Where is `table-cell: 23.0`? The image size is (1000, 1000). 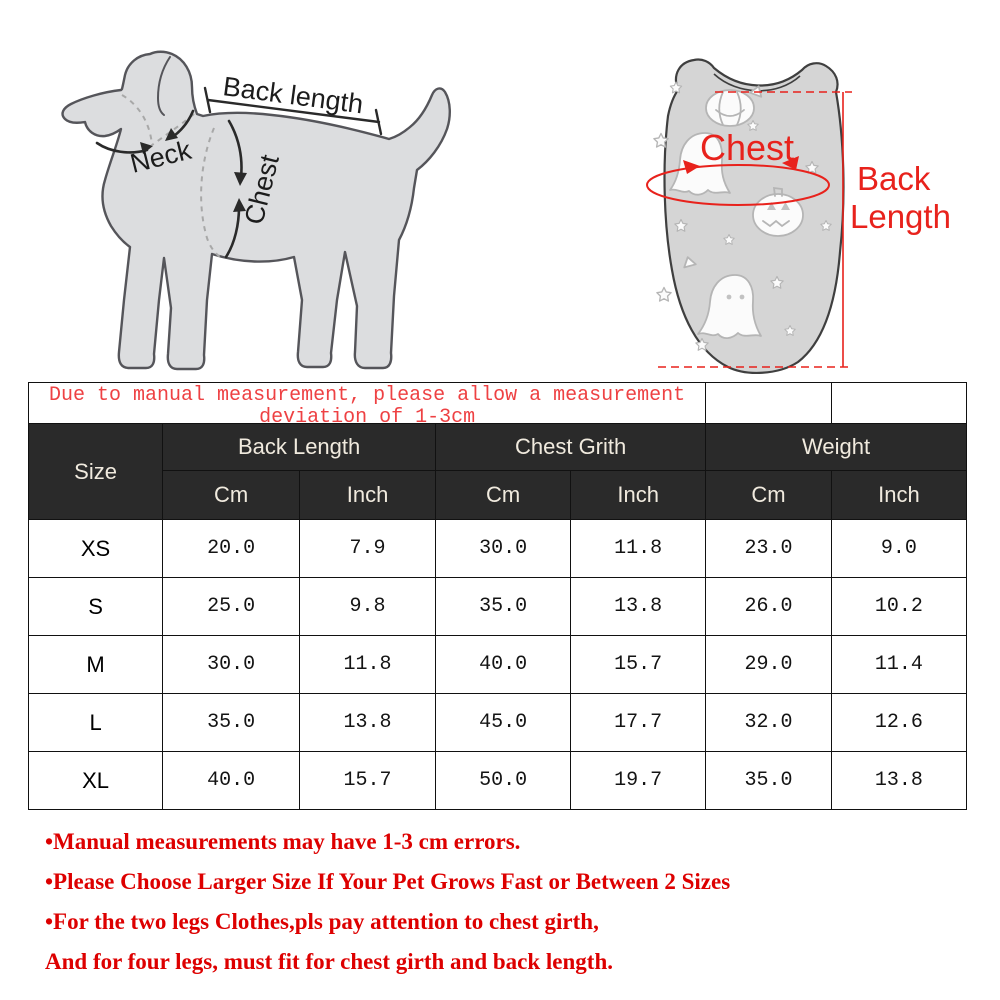
table-cell: 23.0 is located at coordinates (768, 548).